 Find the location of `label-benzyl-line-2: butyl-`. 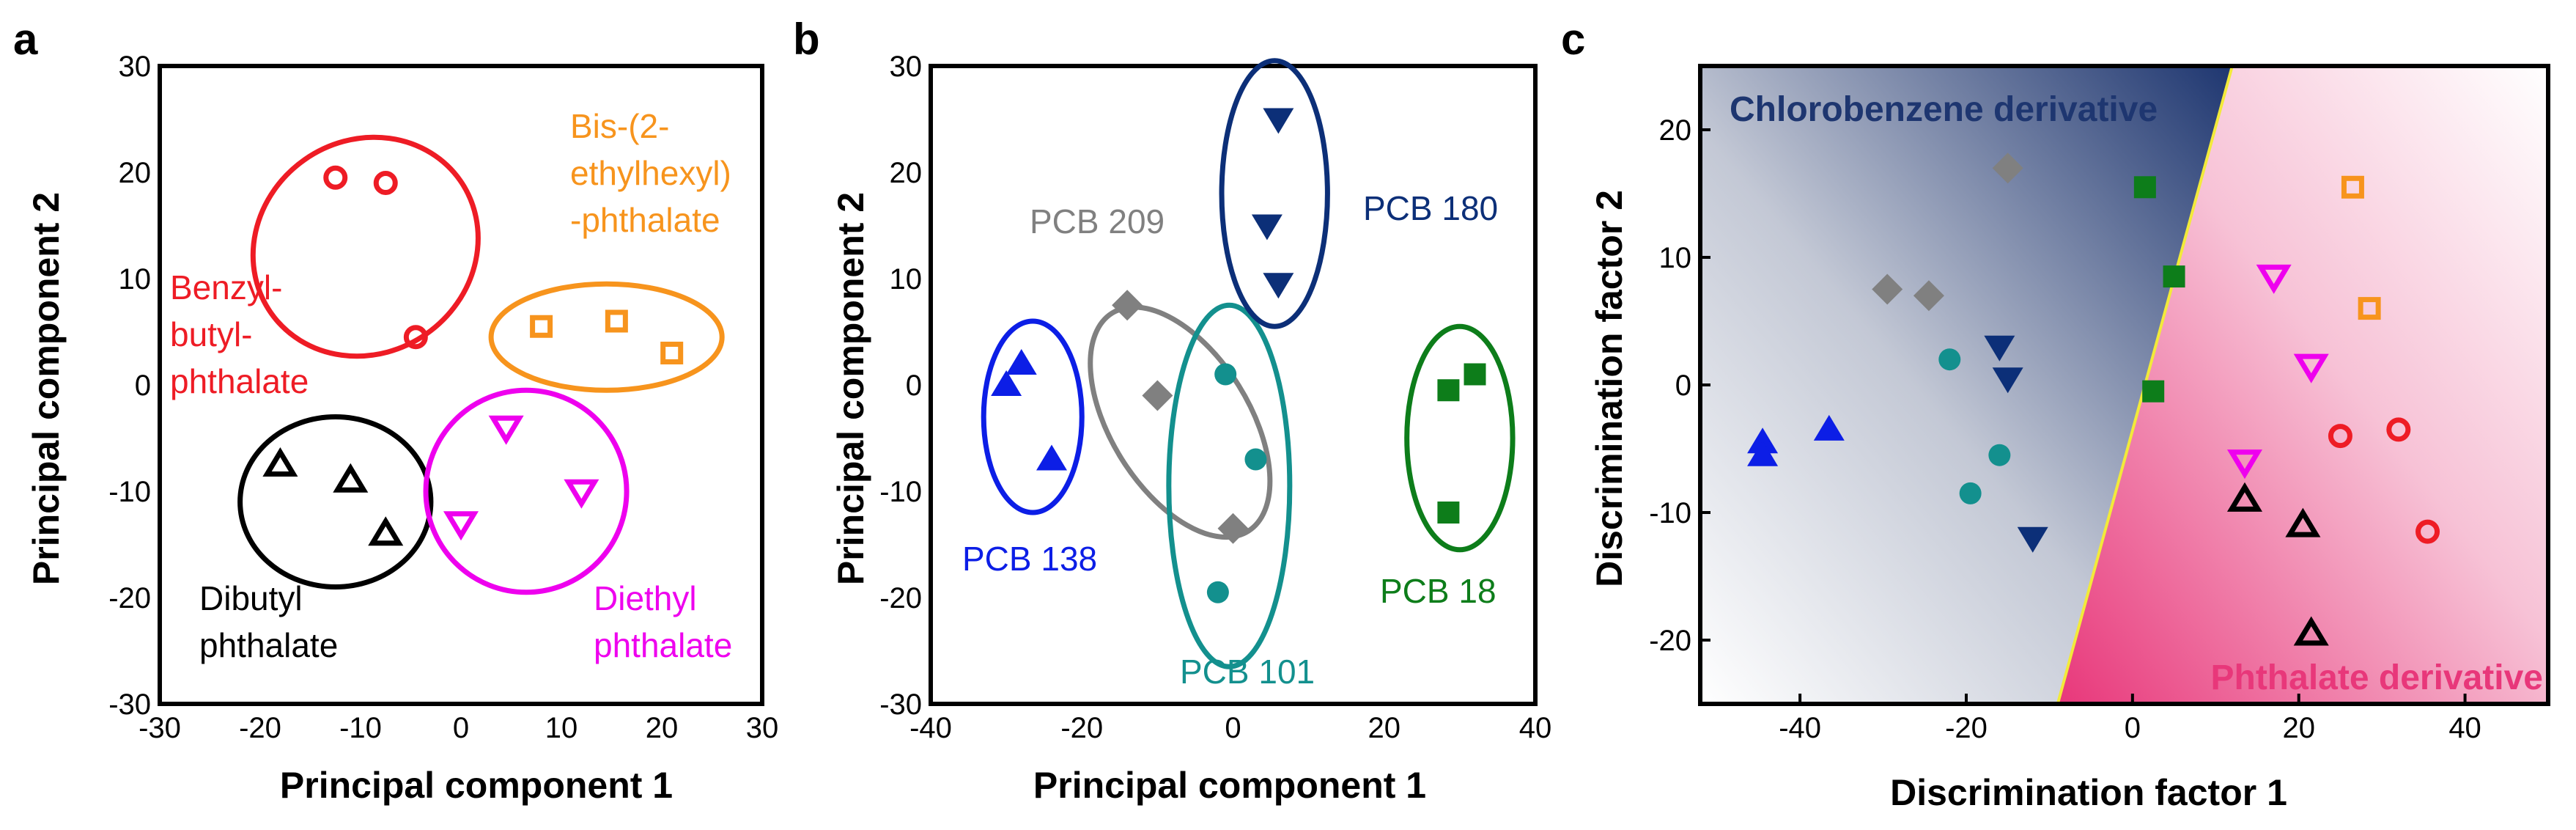

label-benzyl-line-2: butyl- is located at coordinates (211, 334).